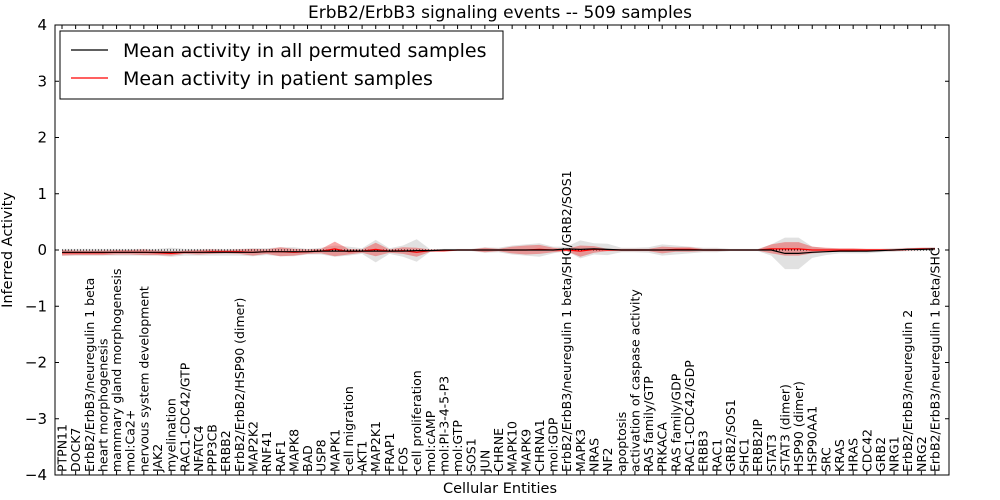 The width and height of the screenshot is (1000, 500). I want to click on gray-band-layer, so click(498, 253).